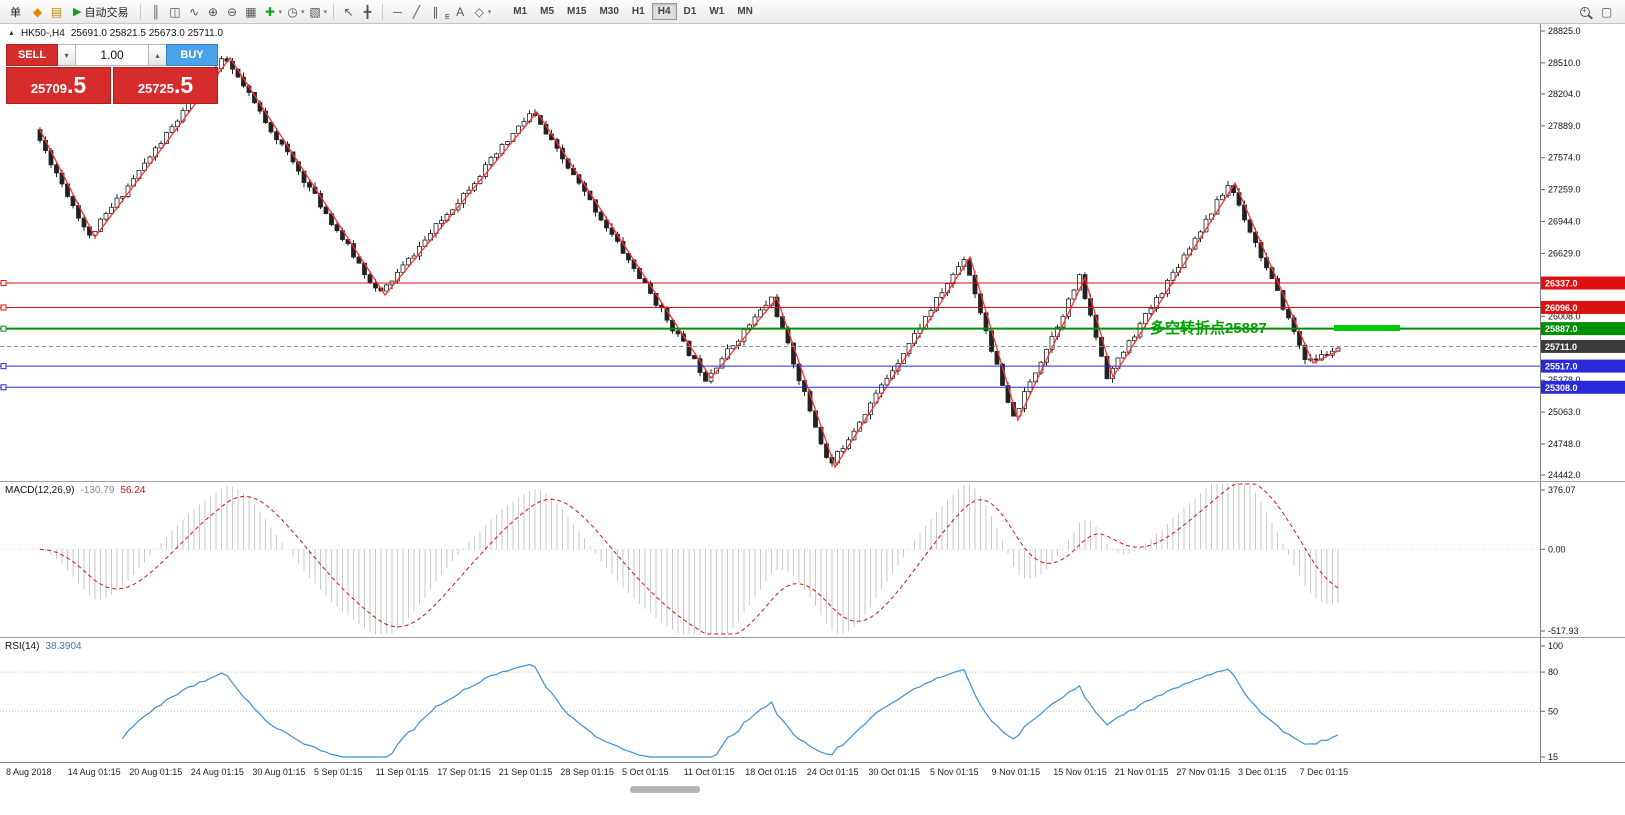 This screenshot has width=1625, height=815. Describe the element at coordinates (645, 772) in the screenshot. I see `time-axis-label: 5 Oct 01:15` at that location.